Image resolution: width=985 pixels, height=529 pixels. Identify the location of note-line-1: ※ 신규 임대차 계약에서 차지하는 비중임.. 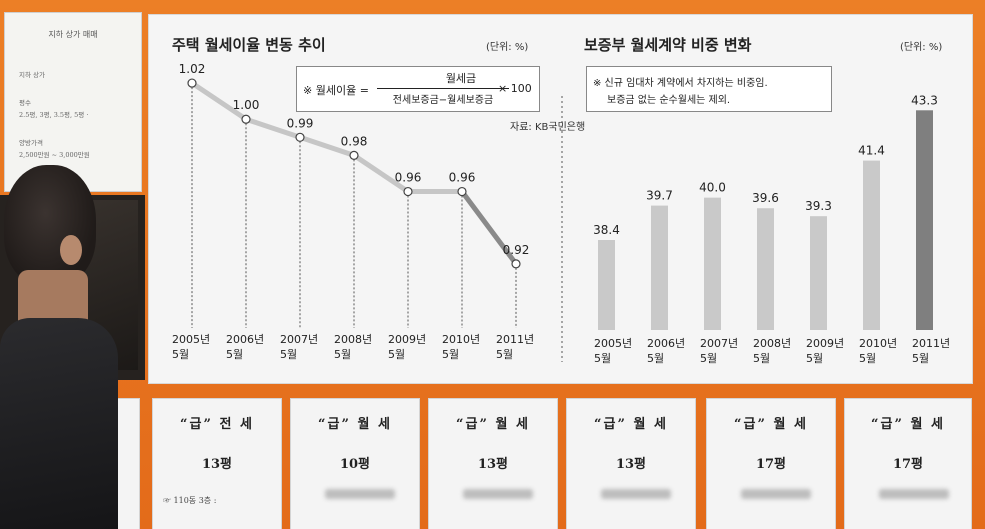
(680, 83).